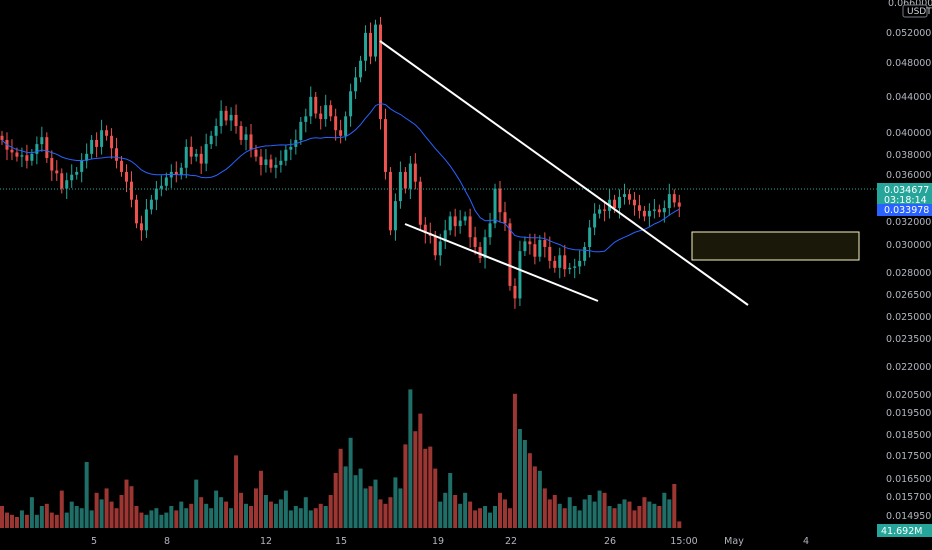 This screenshot has height=550, width=932. Describe the element at coordinates (806, 541) in the screenshot. I see `x-tick-label: 4` at that location.